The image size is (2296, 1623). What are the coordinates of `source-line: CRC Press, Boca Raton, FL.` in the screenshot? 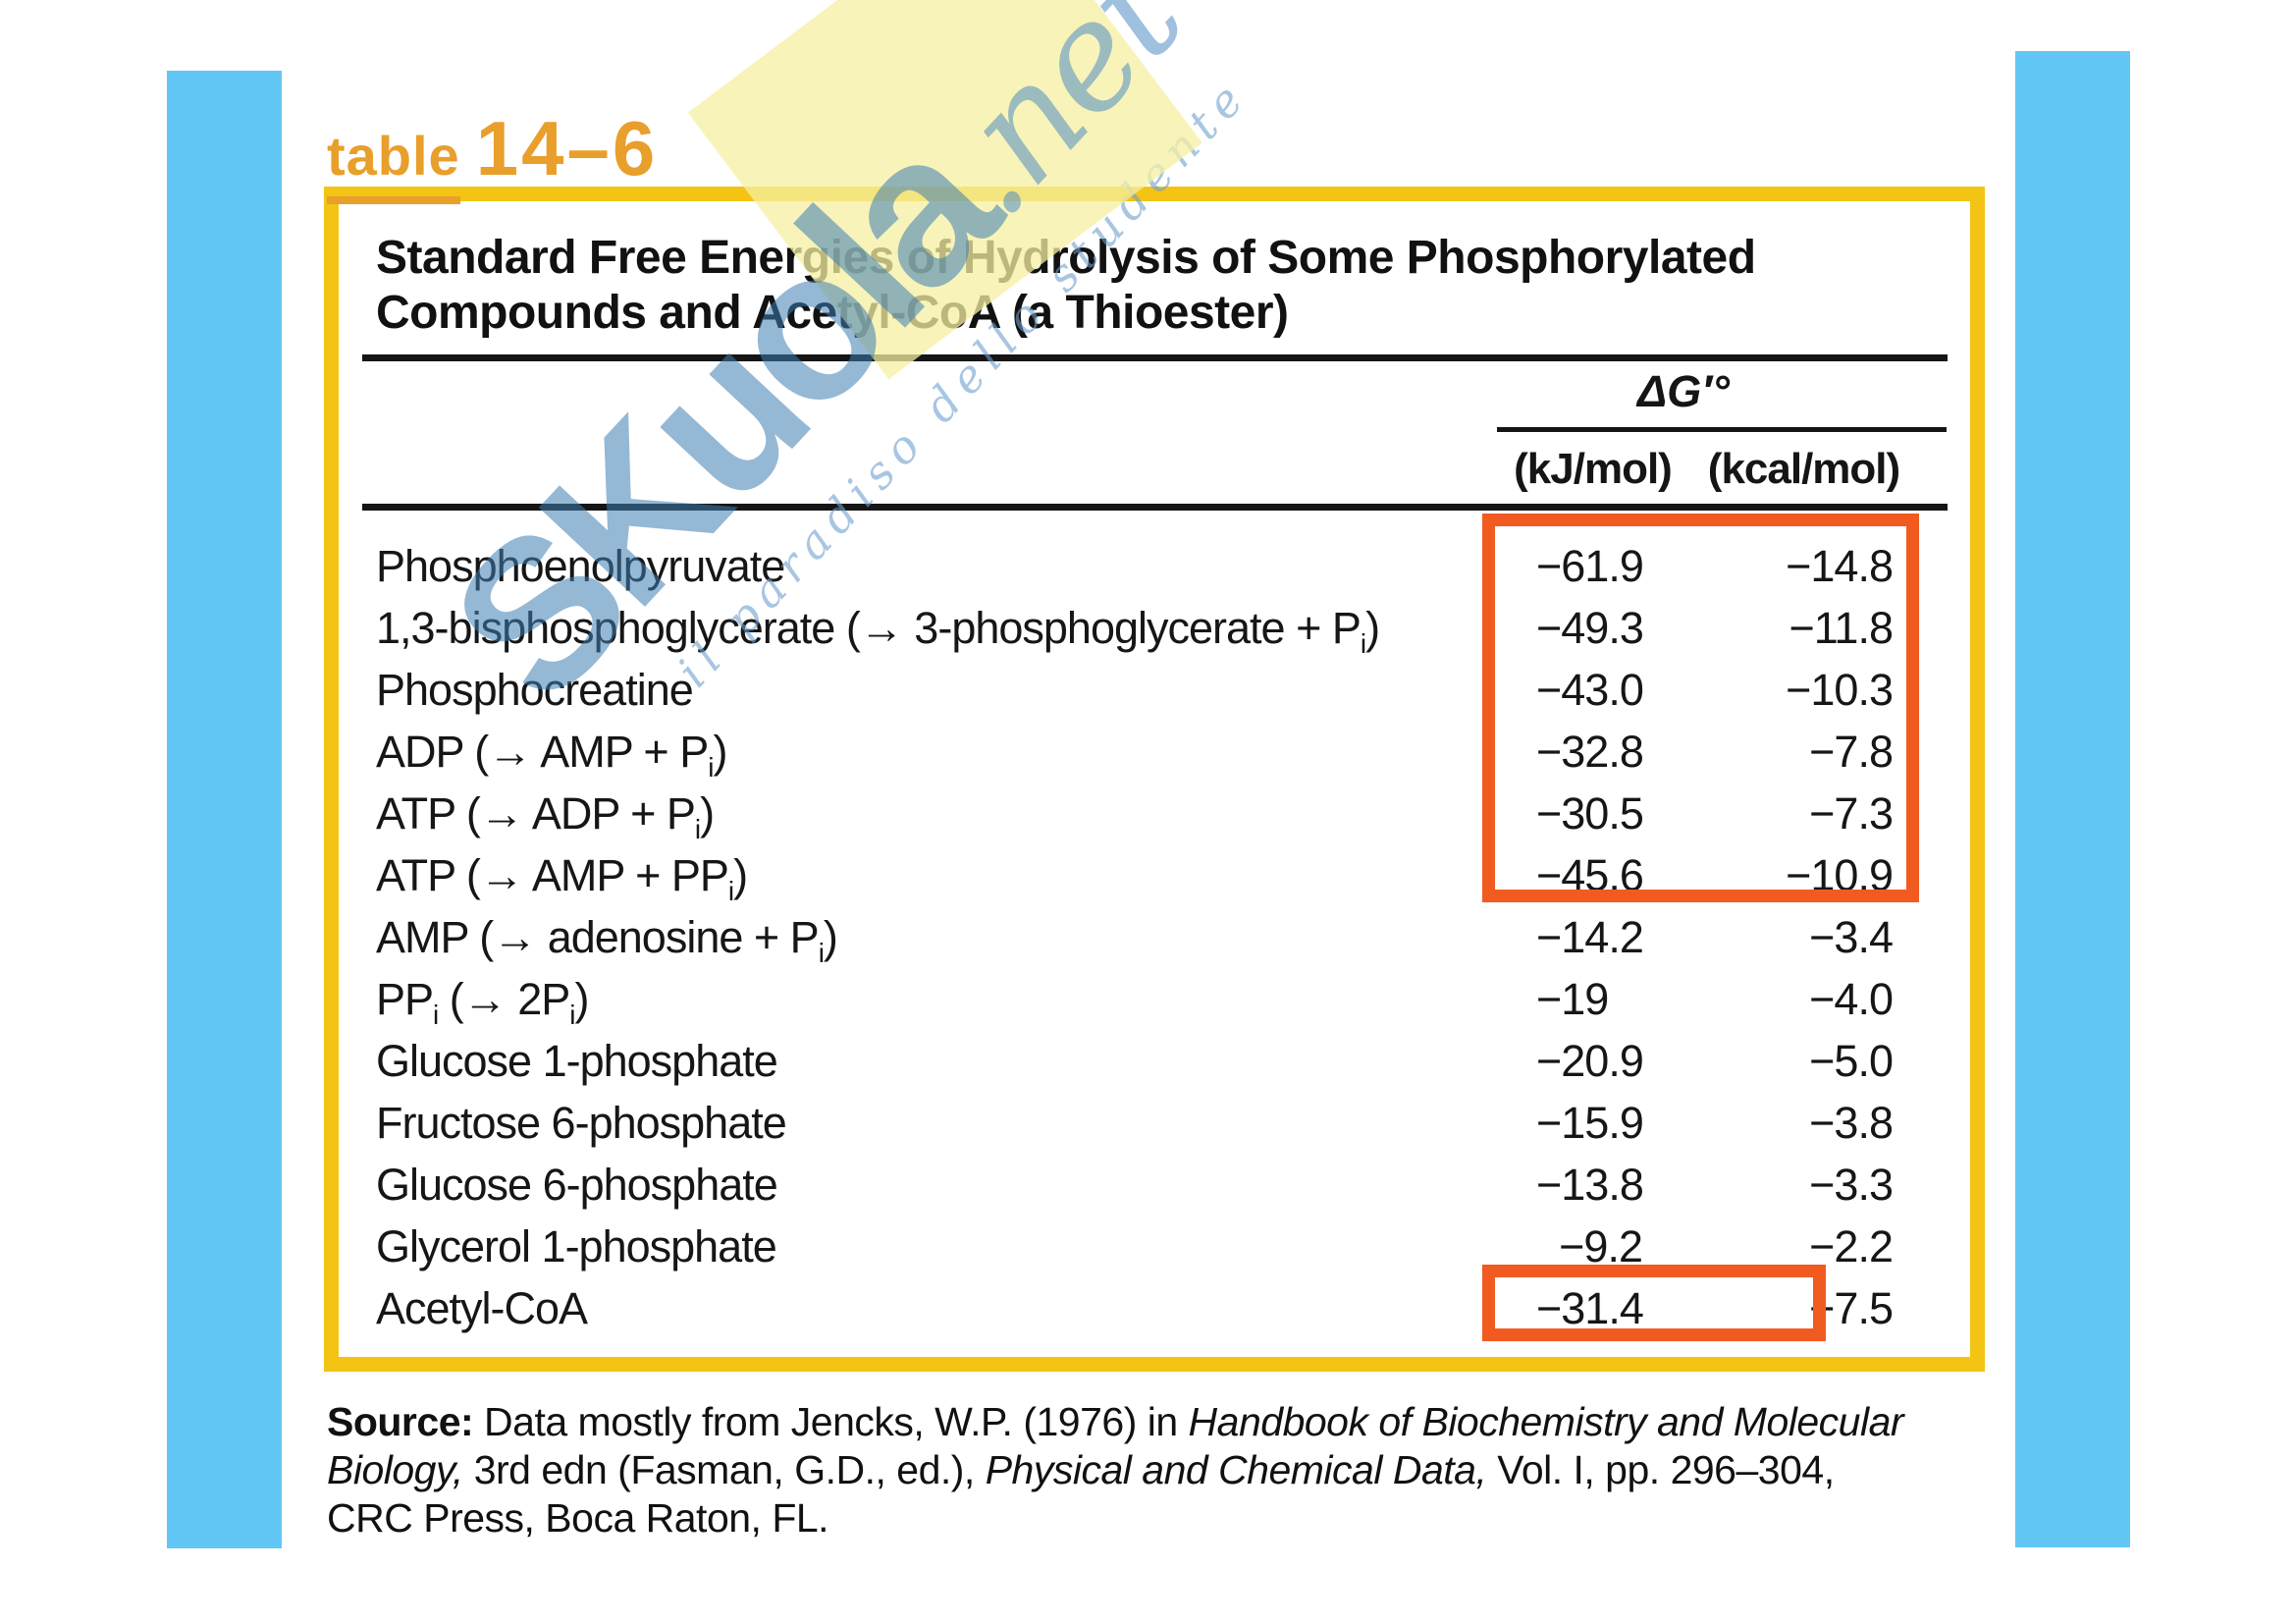 It's located at (578, 1518).